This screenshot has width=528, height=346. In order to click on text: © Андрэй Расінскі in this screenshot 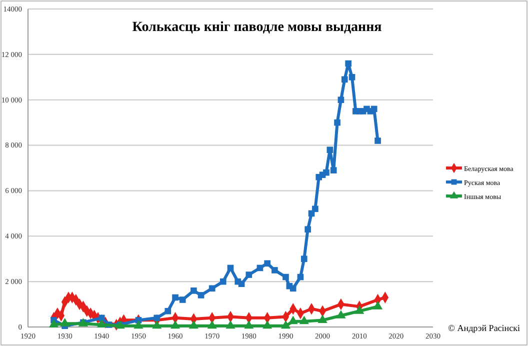, I will do `click(484, 328)`.